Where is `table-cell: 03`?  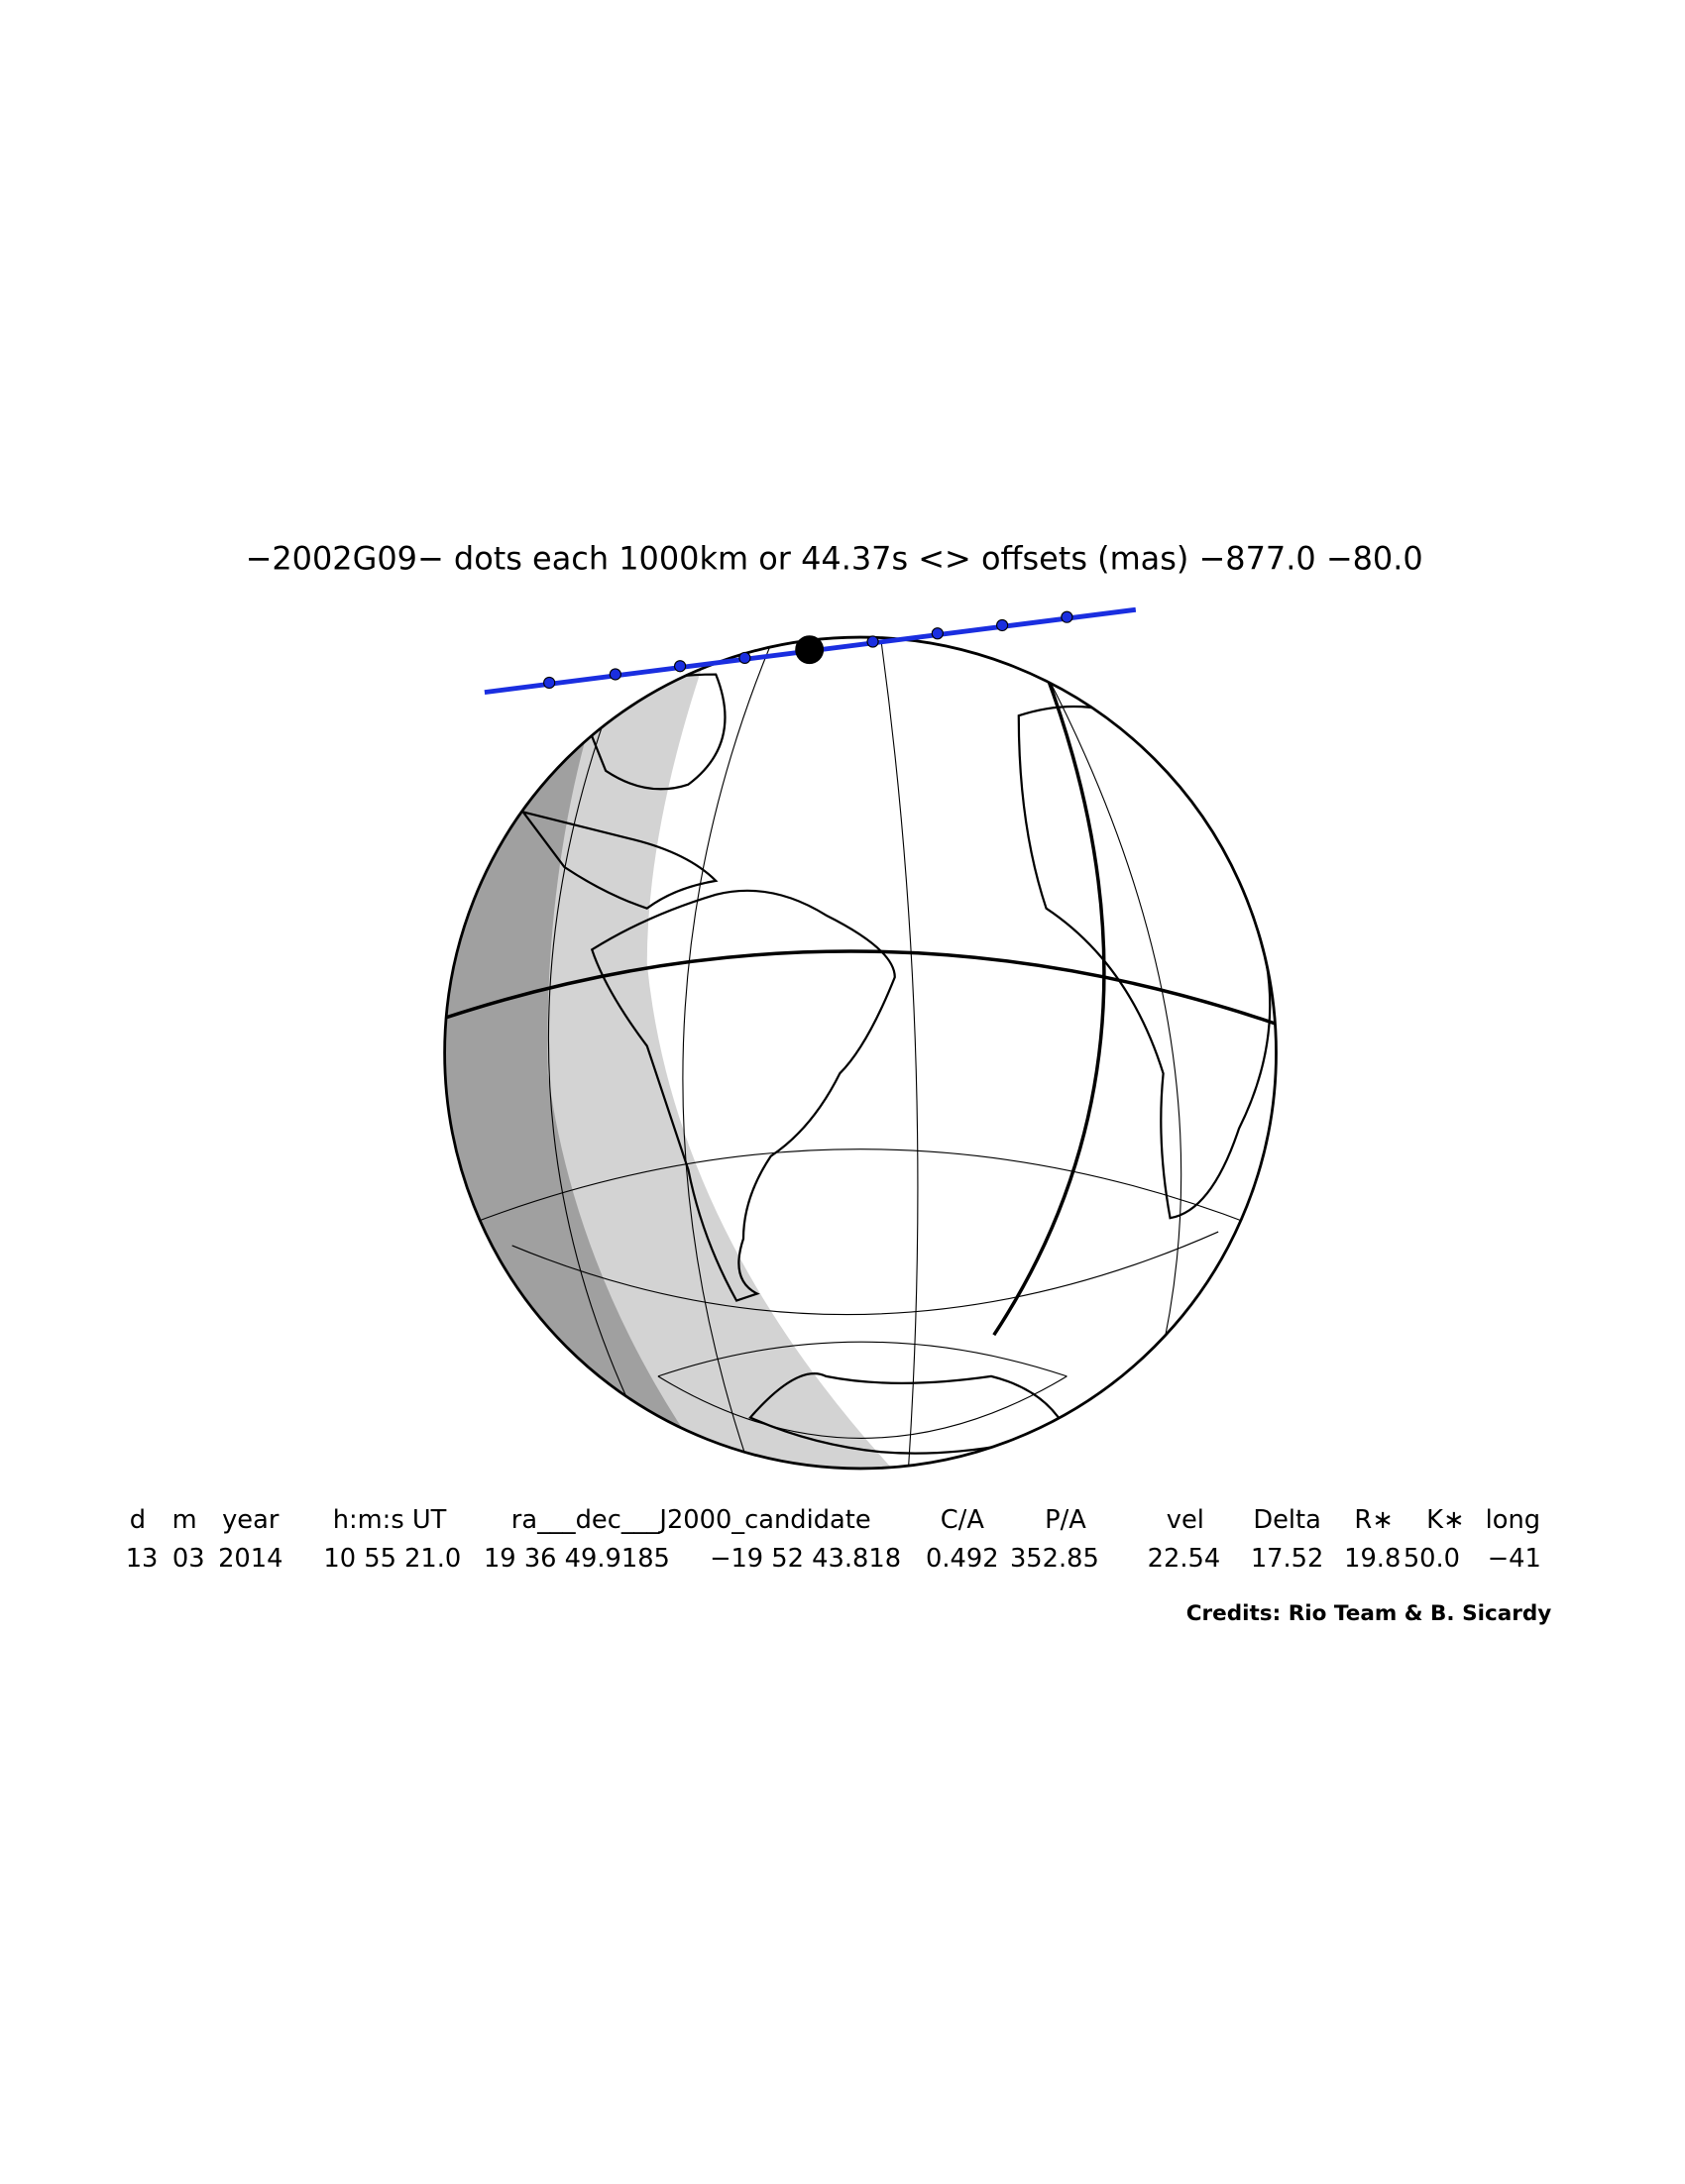 table-cell: 03 is located at coordinates (188, 1559).